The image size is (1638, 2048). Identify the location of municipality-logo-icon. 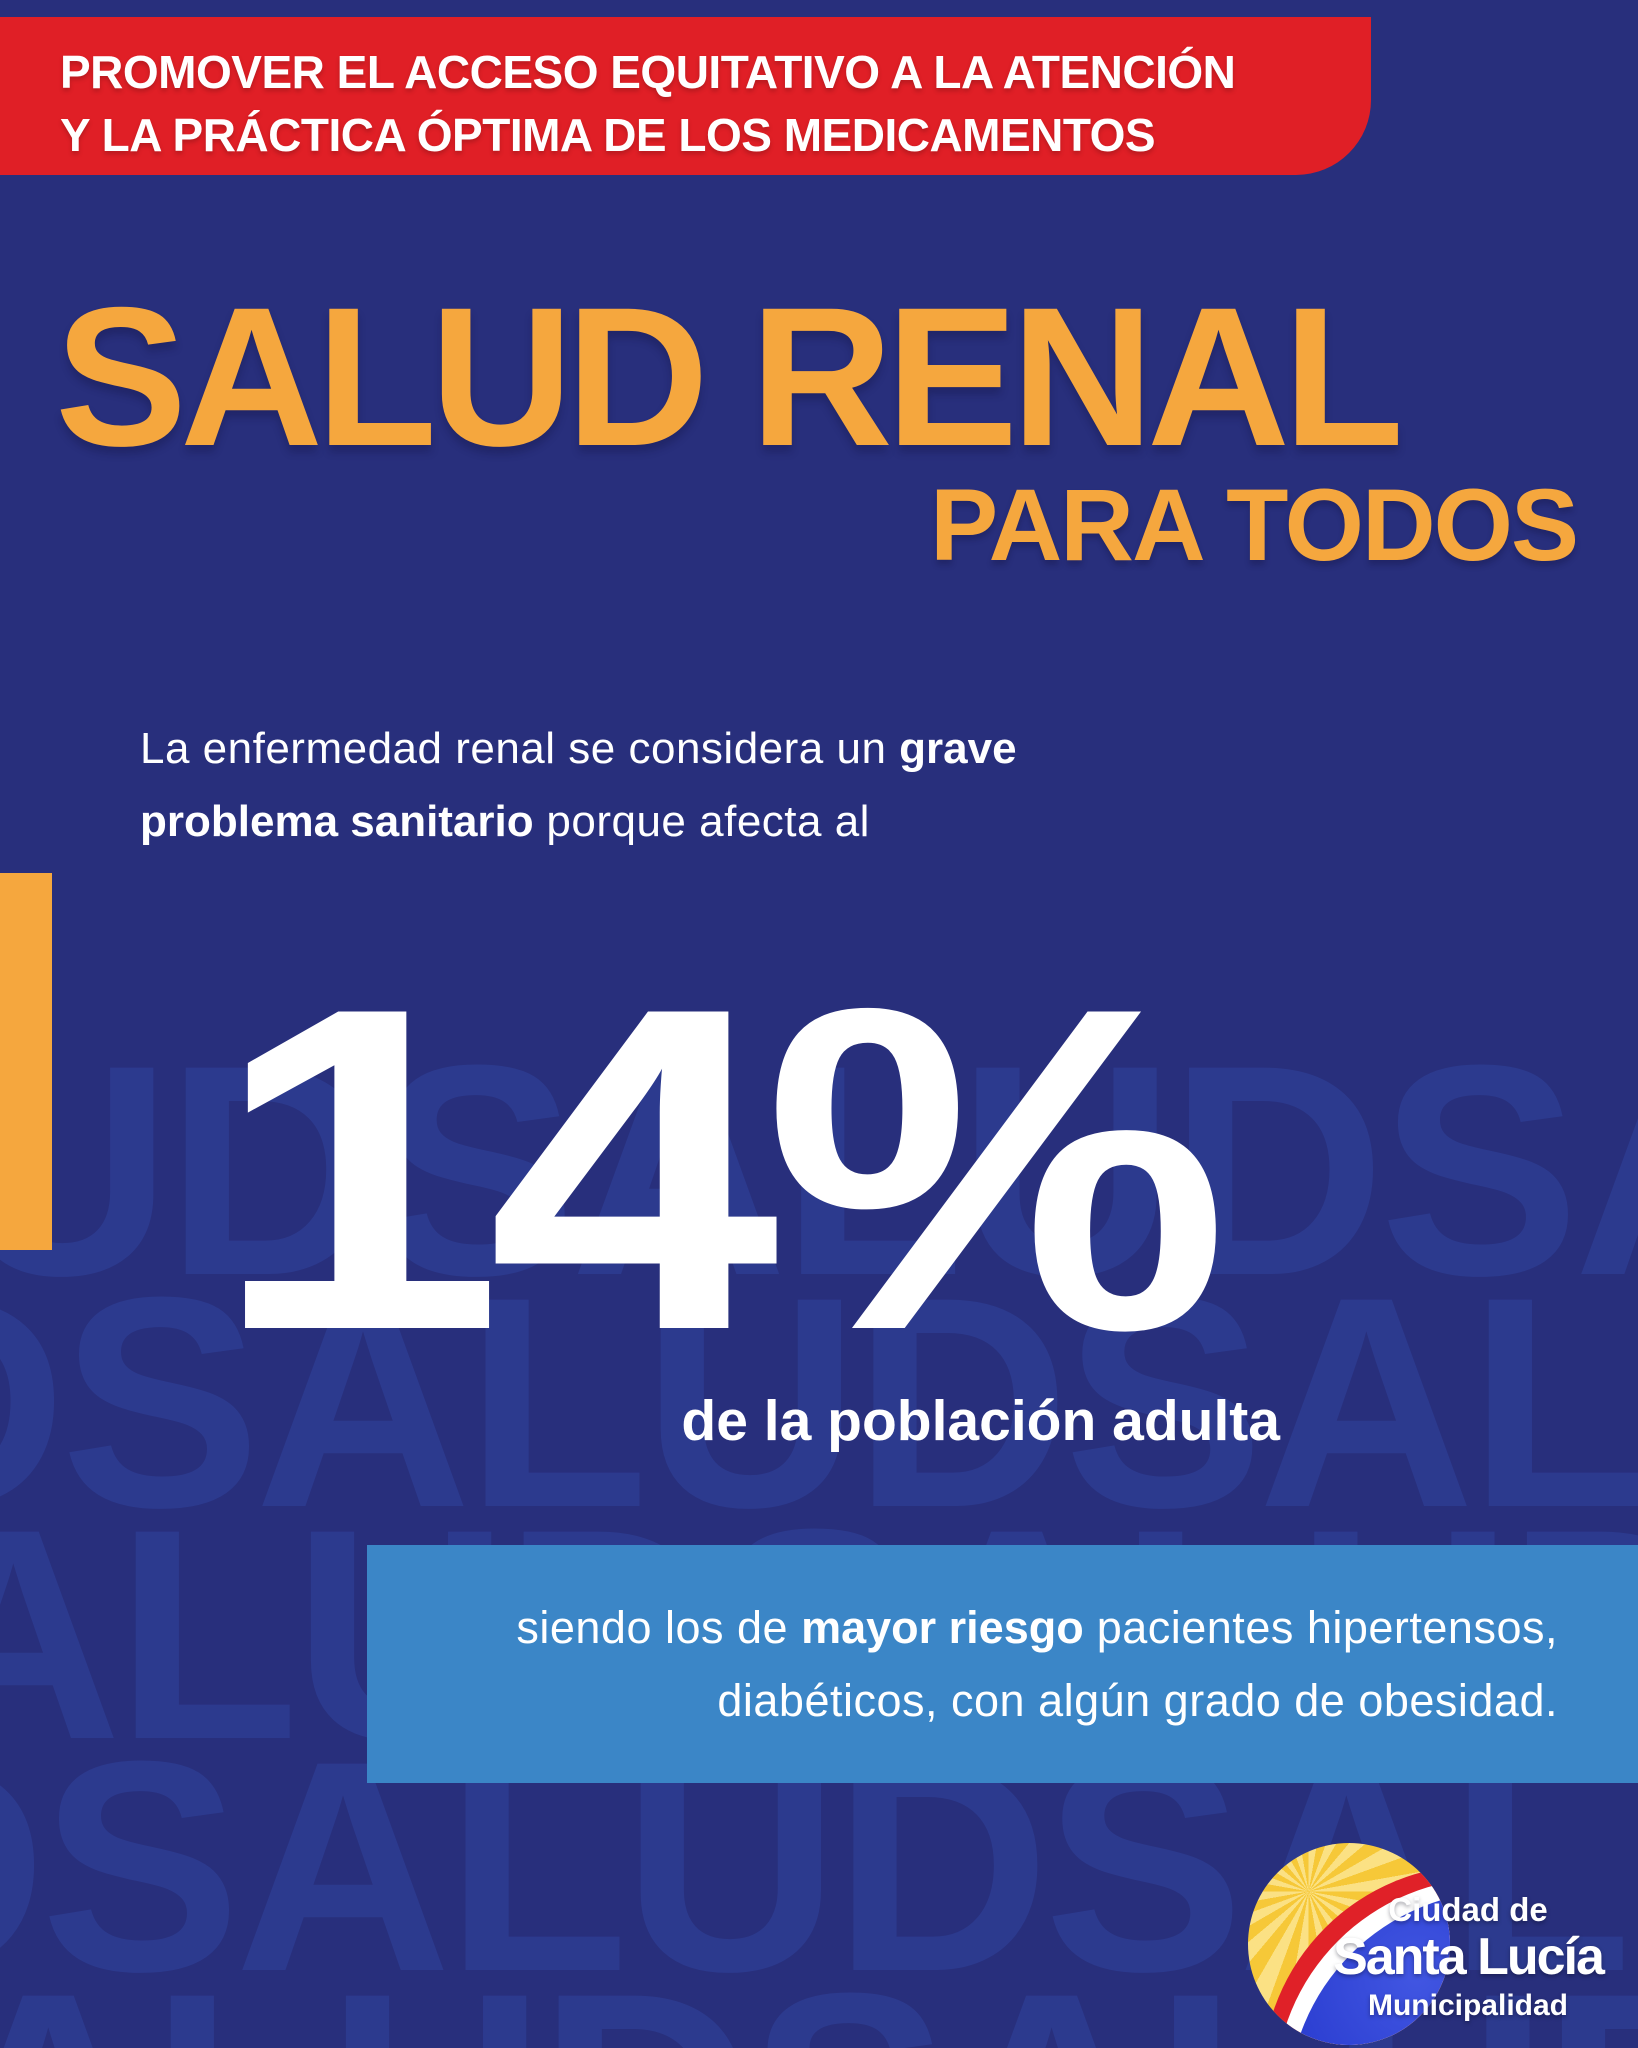
(1349, 1944).